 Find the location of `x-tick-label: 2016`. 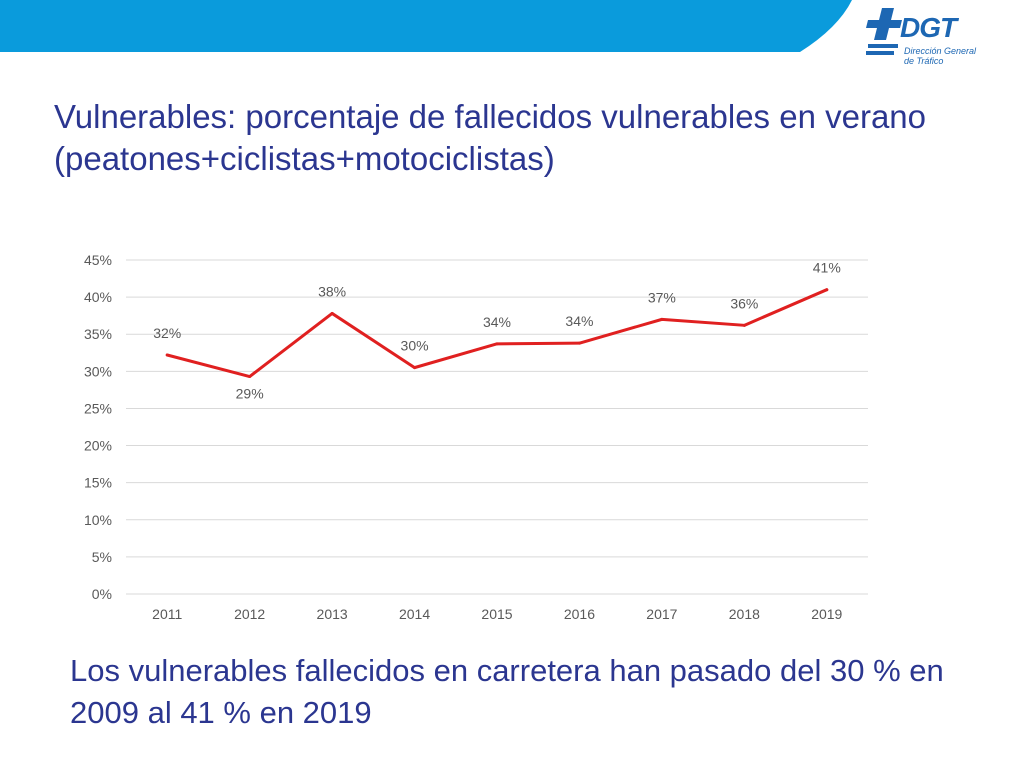

x-tick-label: 2016 is located at coordinates (579, 614).